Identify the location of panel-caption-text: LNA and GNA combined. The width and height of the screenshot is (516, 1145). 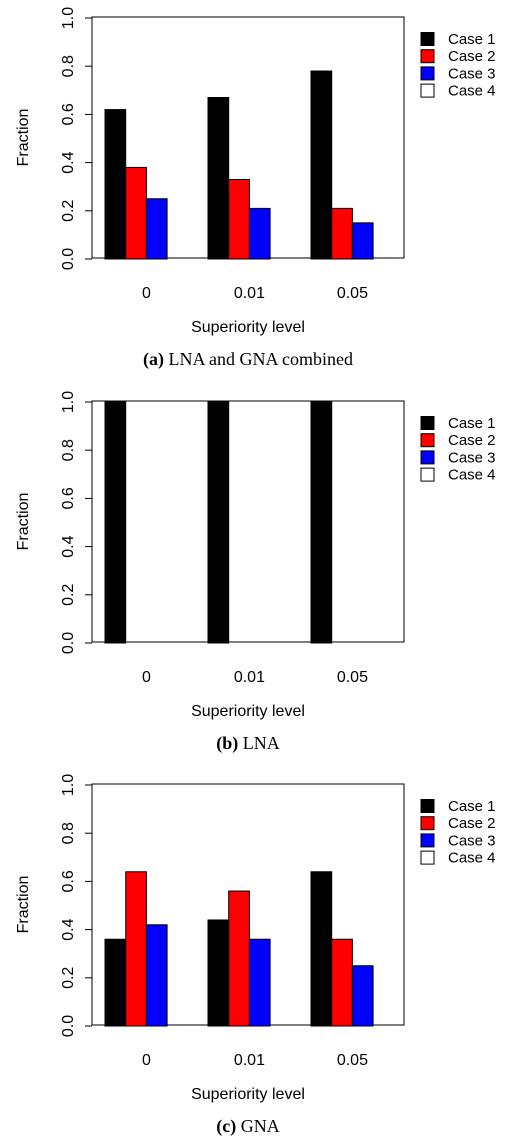
(258, 359).